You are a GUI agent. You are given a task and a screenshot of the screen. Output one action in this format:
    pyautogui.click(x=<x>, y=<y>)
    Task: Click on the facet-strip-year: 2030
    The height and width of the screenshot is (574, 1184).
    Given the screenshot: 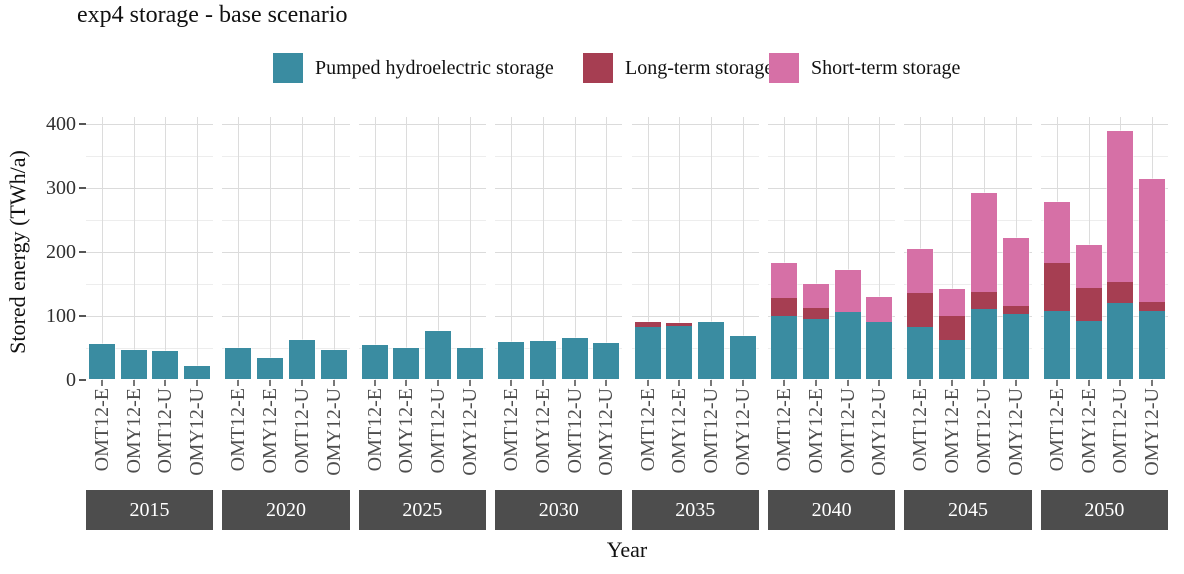 What is the action you would take?
    pyautogui.click(x=558, y=509)
    